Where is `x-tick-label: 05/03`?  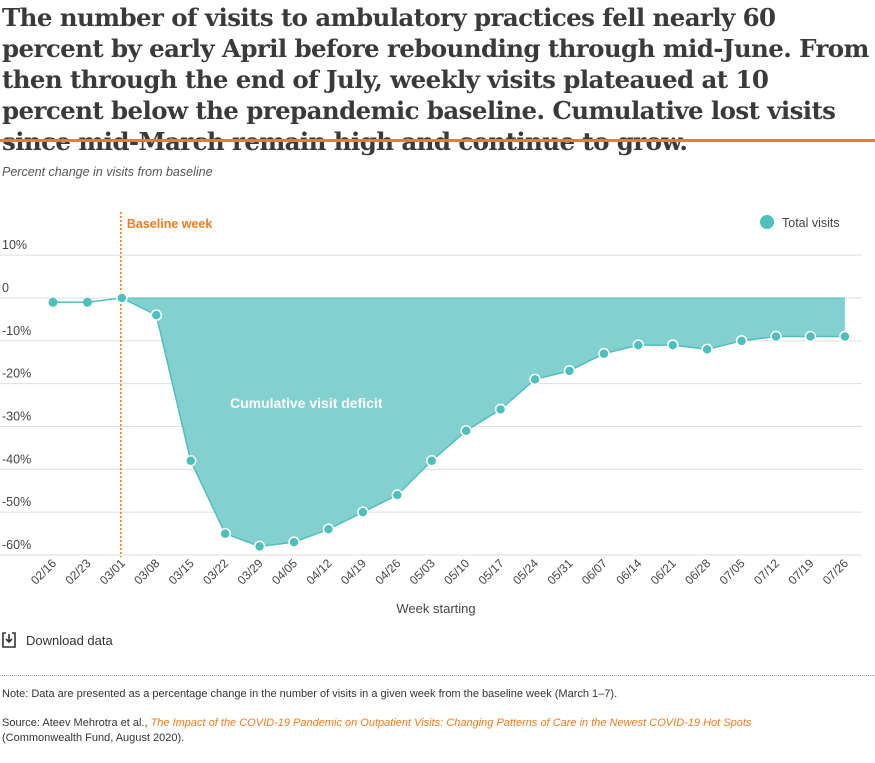
x-tick-label: 05/03 is located at coordinates (422, 571).